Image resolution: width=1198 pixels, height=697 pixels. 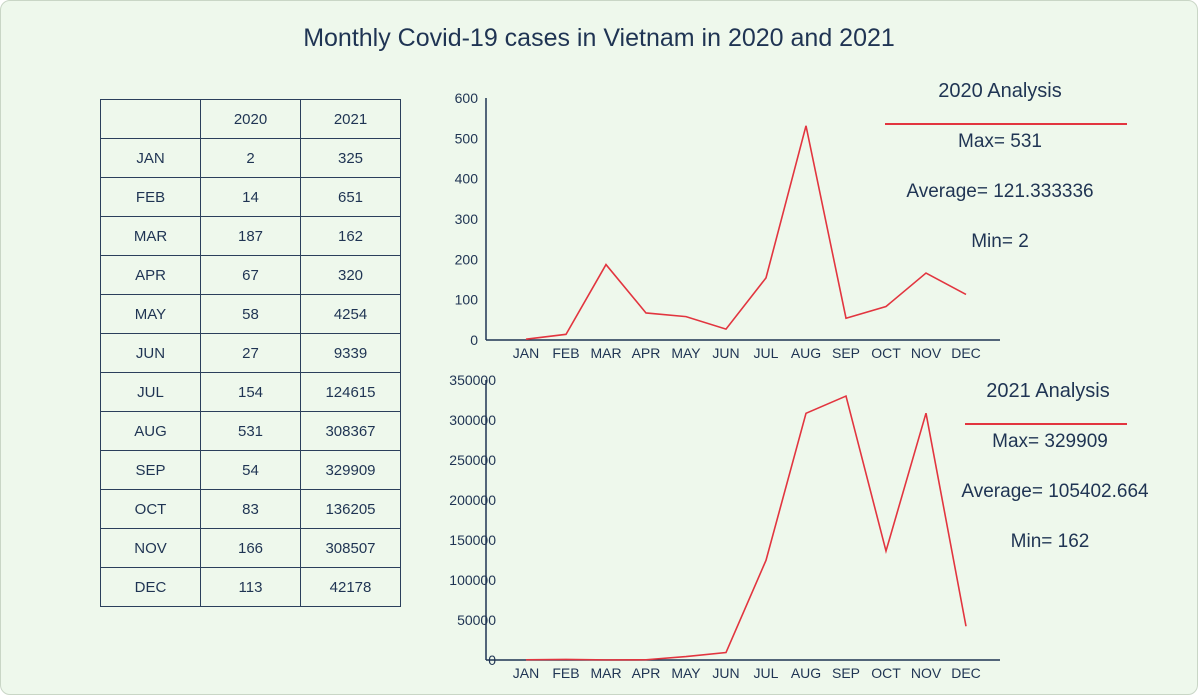 I want to click on table-value-cell: 67, so click(x=250, y=275).